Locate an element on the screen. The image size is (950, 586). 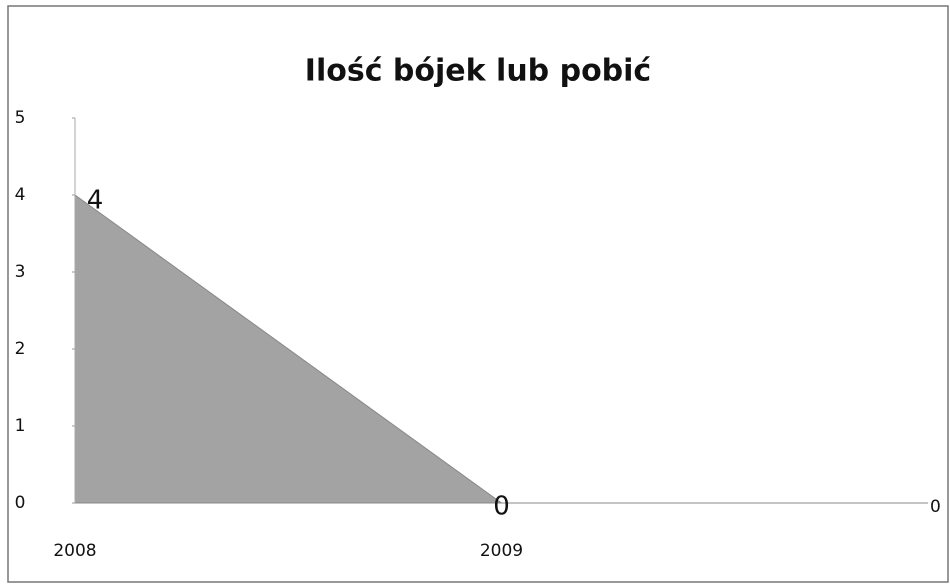
x-tick-label: 2008 is located at coordinates (74, 551).